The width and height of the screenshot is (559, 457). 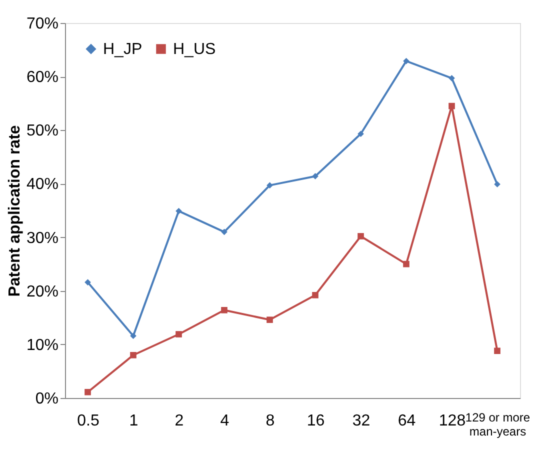 What do you see at coordinates (133, 421) in the screenshot?
I see `x-tick-label: 1` at bounding box center [133, 421].